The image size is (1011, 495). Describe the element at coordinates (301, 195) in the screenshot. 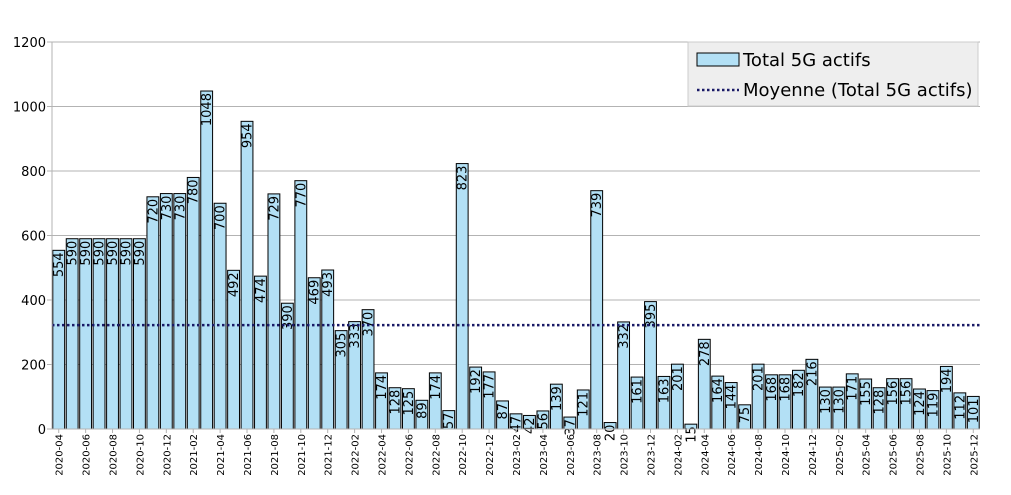

I see `data-label: 770` at that location.